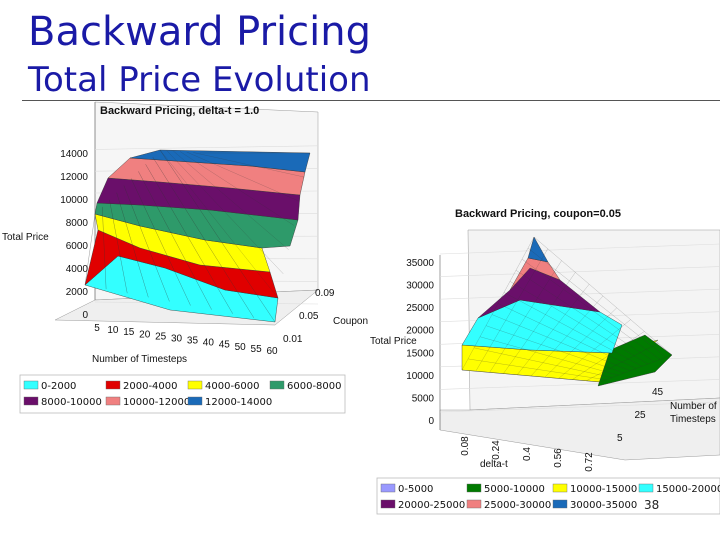 The height and width of the screenshot is (540, 720). I want to click on chart1-ylabel: Coupon, so click(350, 321).